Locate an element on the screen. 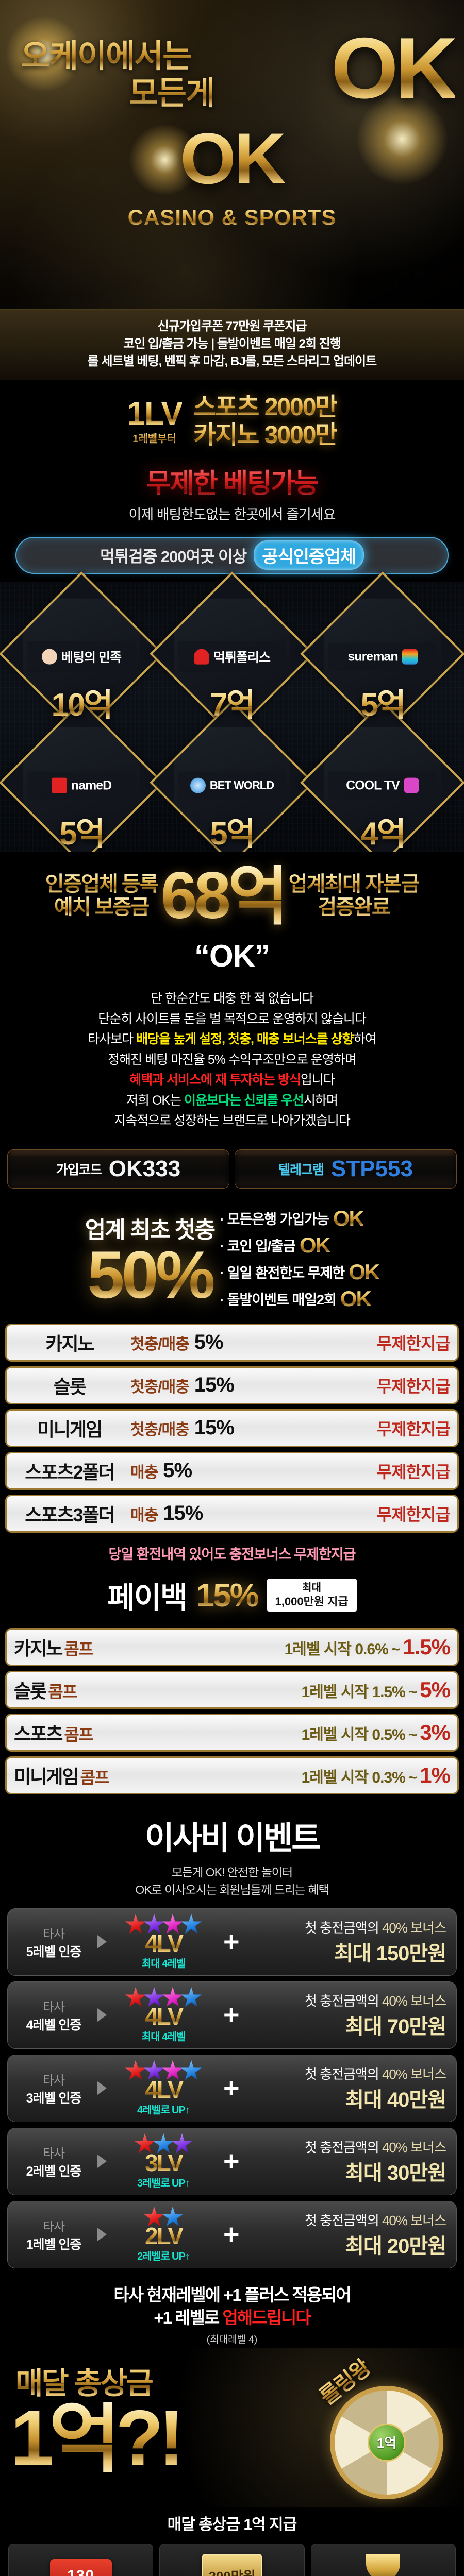 Image resolution: width=464 pixels, height=2576 pixels. hero-ok-logo: OK is located at coordinates (232, 159).